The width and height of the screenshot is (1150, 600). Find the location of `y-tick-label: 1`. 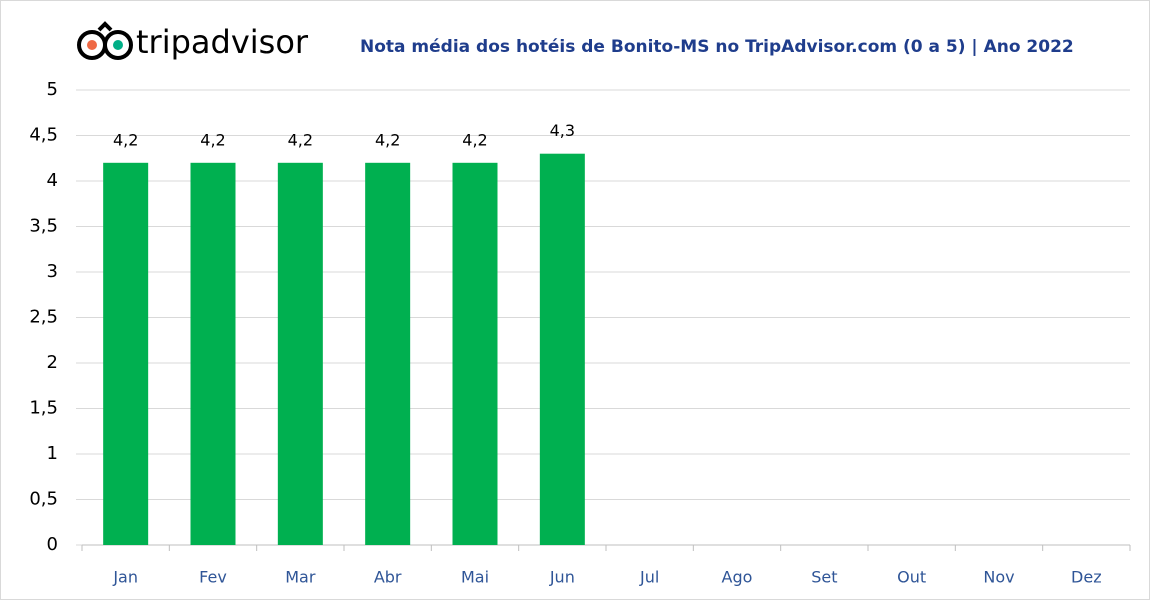

y-tick-label: 1 is located at coordinates (52, 453).